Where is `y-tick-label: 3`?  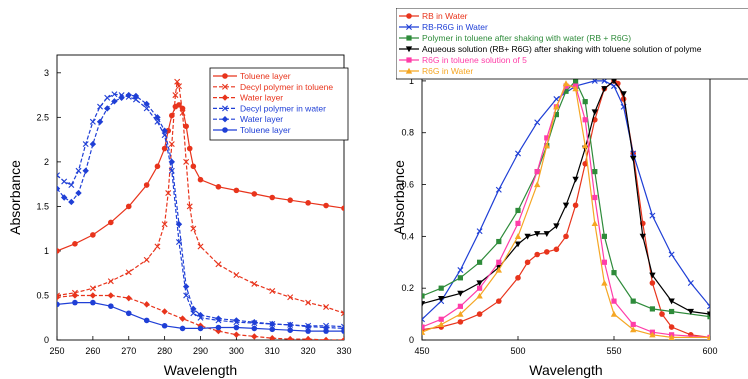 y-tick-label: 3 is located at coordinates (46, 73).